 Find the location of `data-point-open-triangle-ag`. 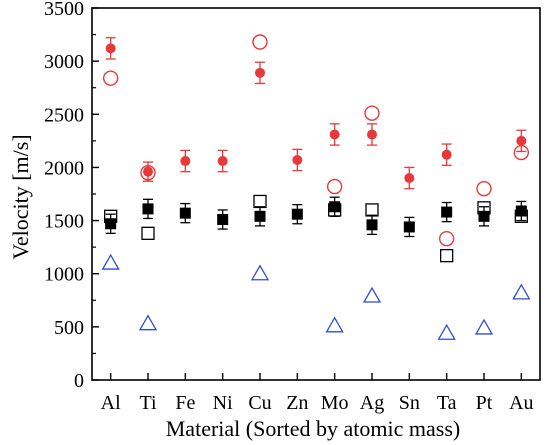

data-point-open-triangle-ag is located at coordinates (372, 294).